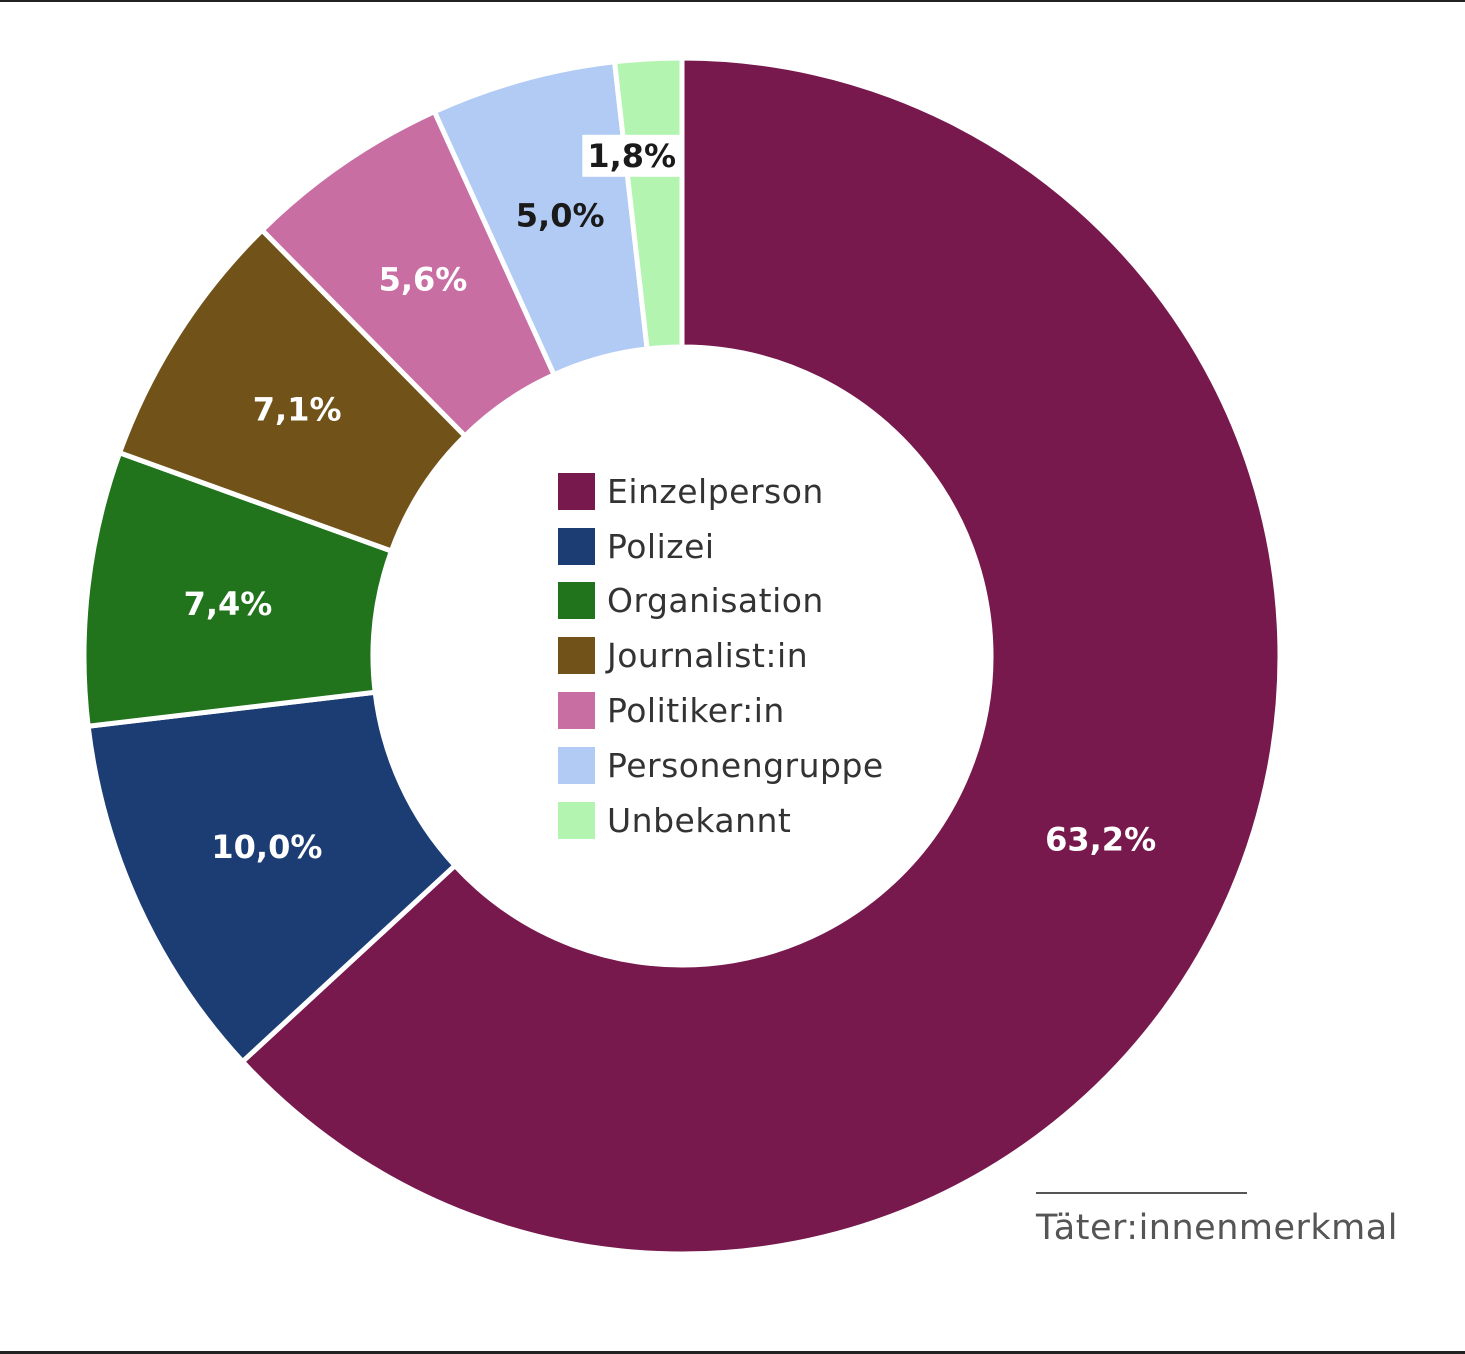 This screenshot has height=1354, width=1465. What do you see at coordinates (732, 1352) in the screenshot?
I see `bottom-border` at bounding box center [732, 1352].